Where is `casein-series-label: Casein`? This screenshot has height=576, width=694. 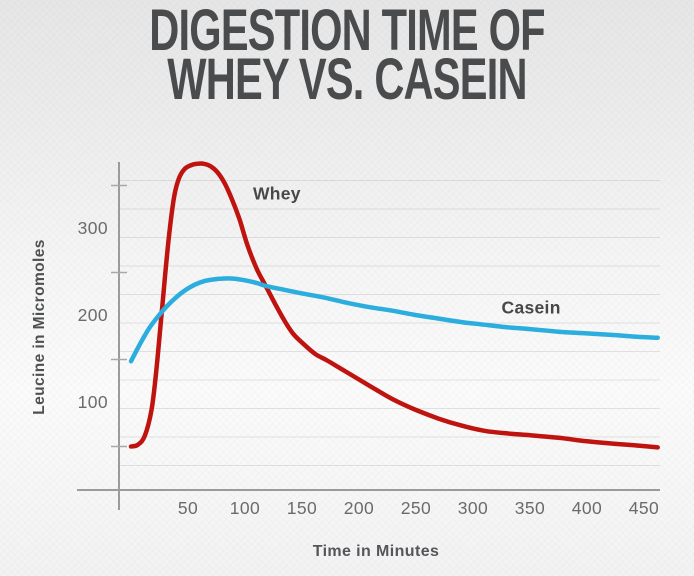
casein-series-label: Casein is located at coordinates (531, 307).